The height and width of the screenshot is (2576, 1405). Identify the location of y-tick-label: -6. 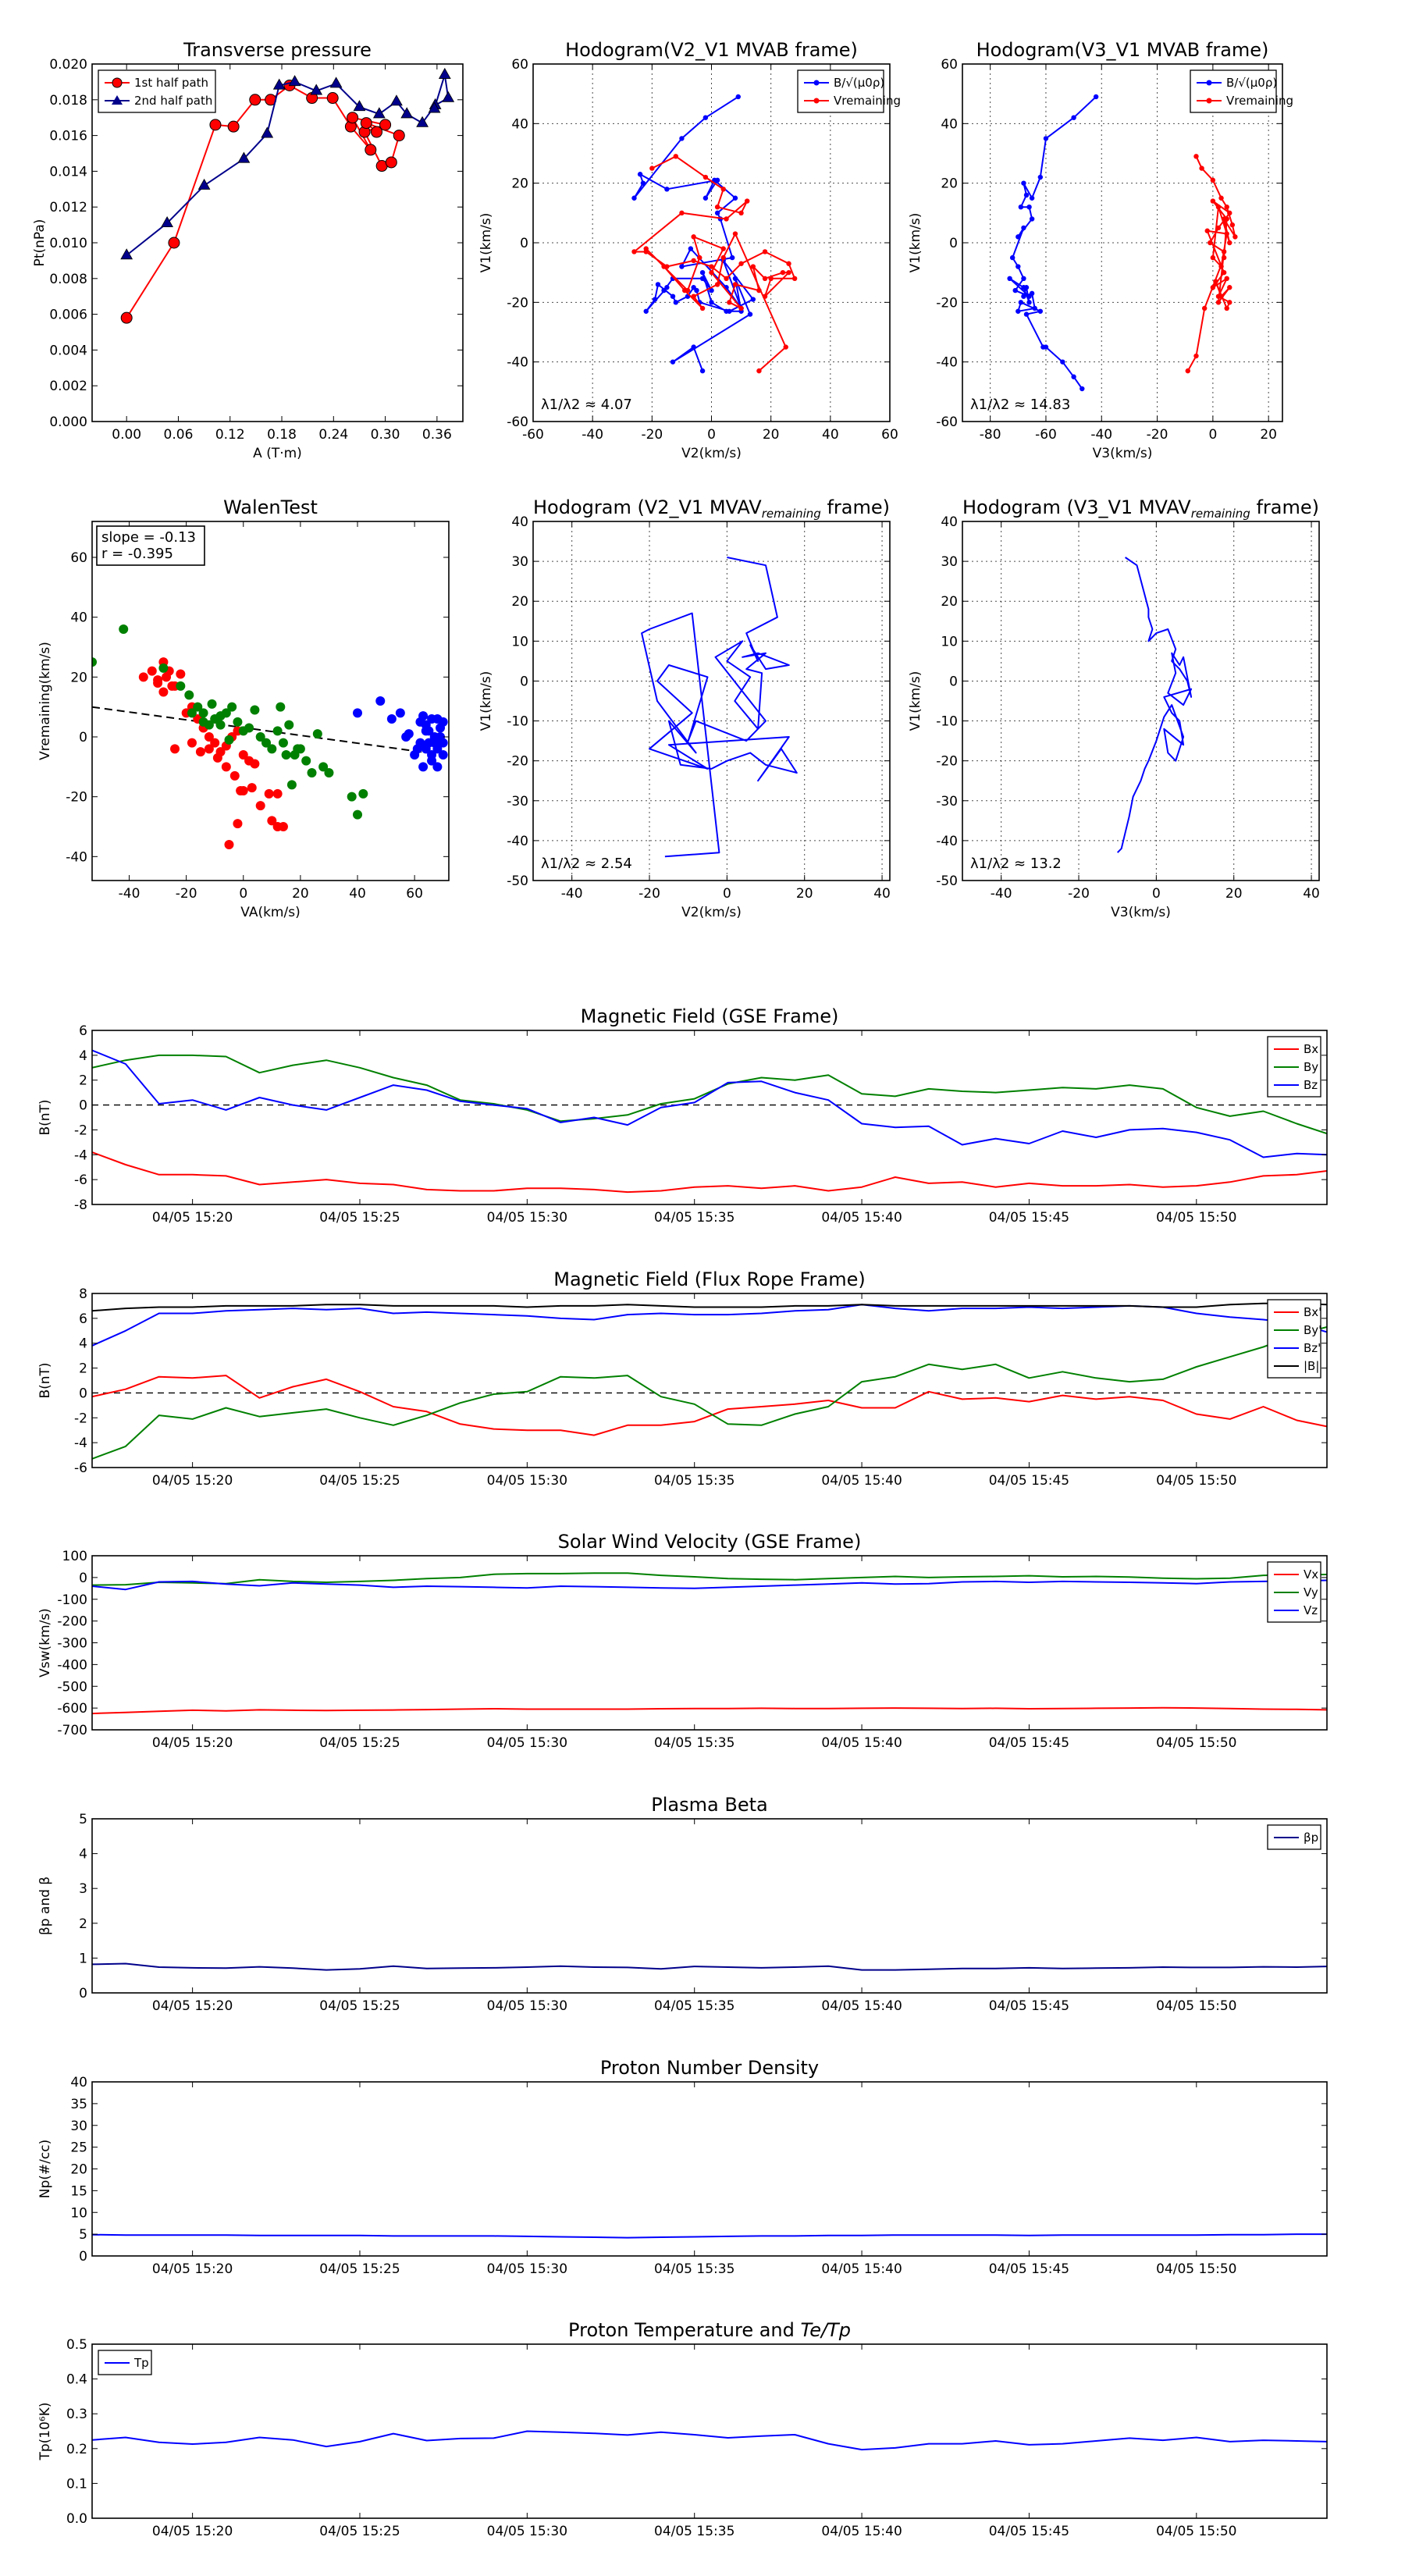
(81, 1468).